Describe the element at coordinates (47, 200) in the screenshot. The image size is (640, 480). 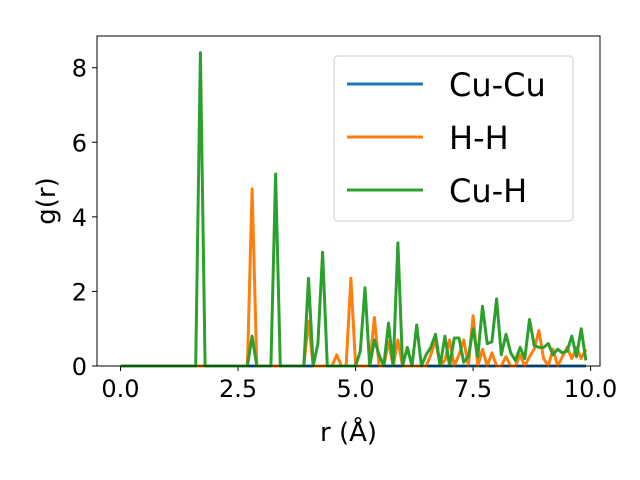
I see `y-axis-label: g(r)` at that location.